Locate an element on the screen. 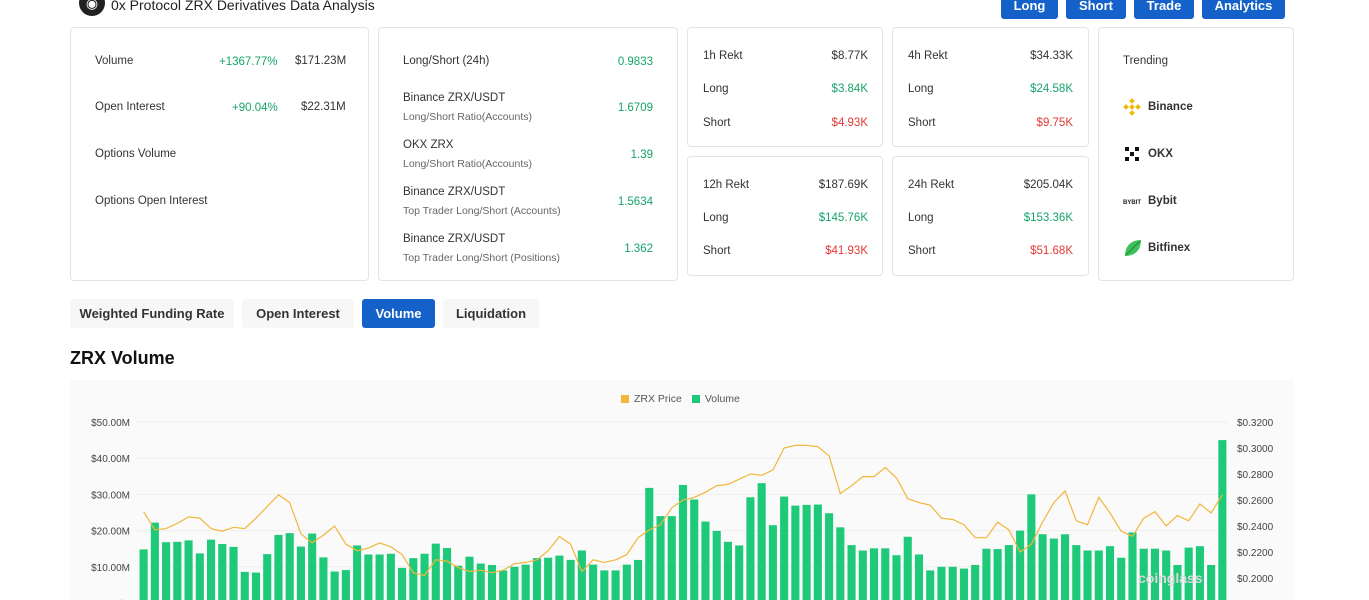 Image resolution: width=1369 pixels, height=600 pixels. rekt-total: $205.04K is located at coordinates (1048, 185).